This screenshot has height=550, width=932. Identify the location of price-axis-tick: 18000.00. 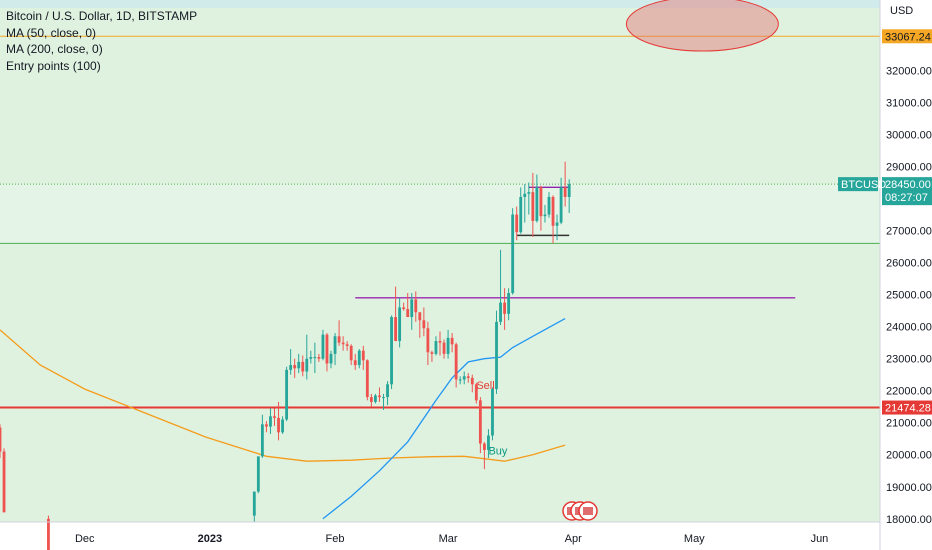
(909, 520).